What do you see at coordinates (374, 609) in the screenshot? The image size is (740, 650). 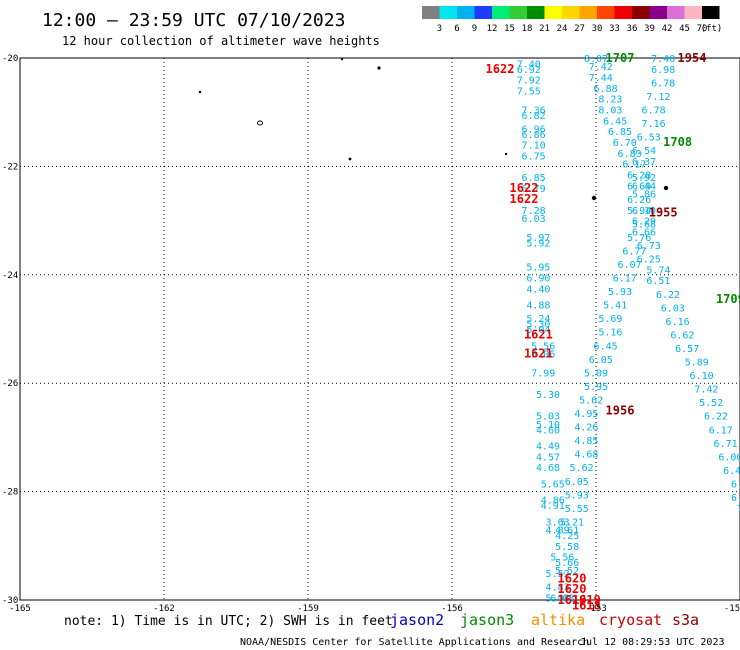 I see `x-axis-ticks: -165 -162 -159 -156 -153 -15` at bounding box center [374, 609].